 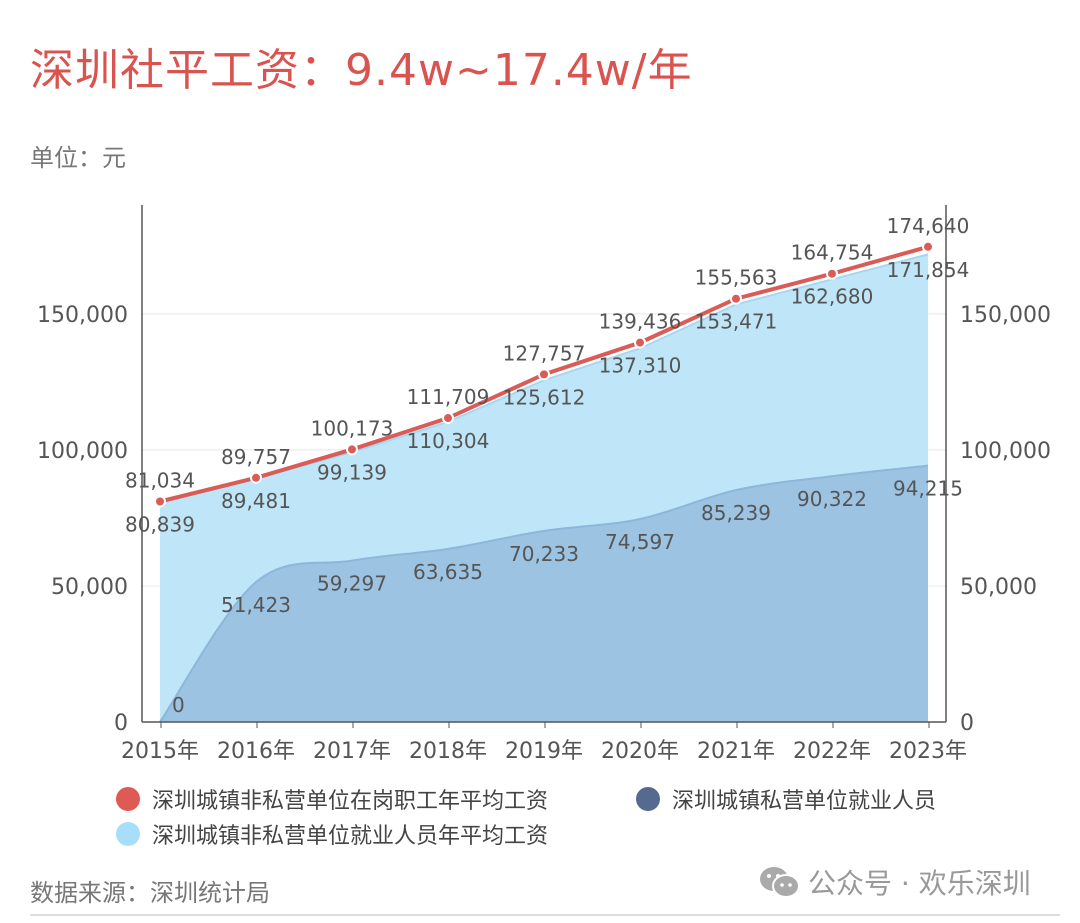 What do you see at coordinates (544, 751) in the screenshot?
I see `x-tick-label: 2019年` at bounding box center [544, 751].